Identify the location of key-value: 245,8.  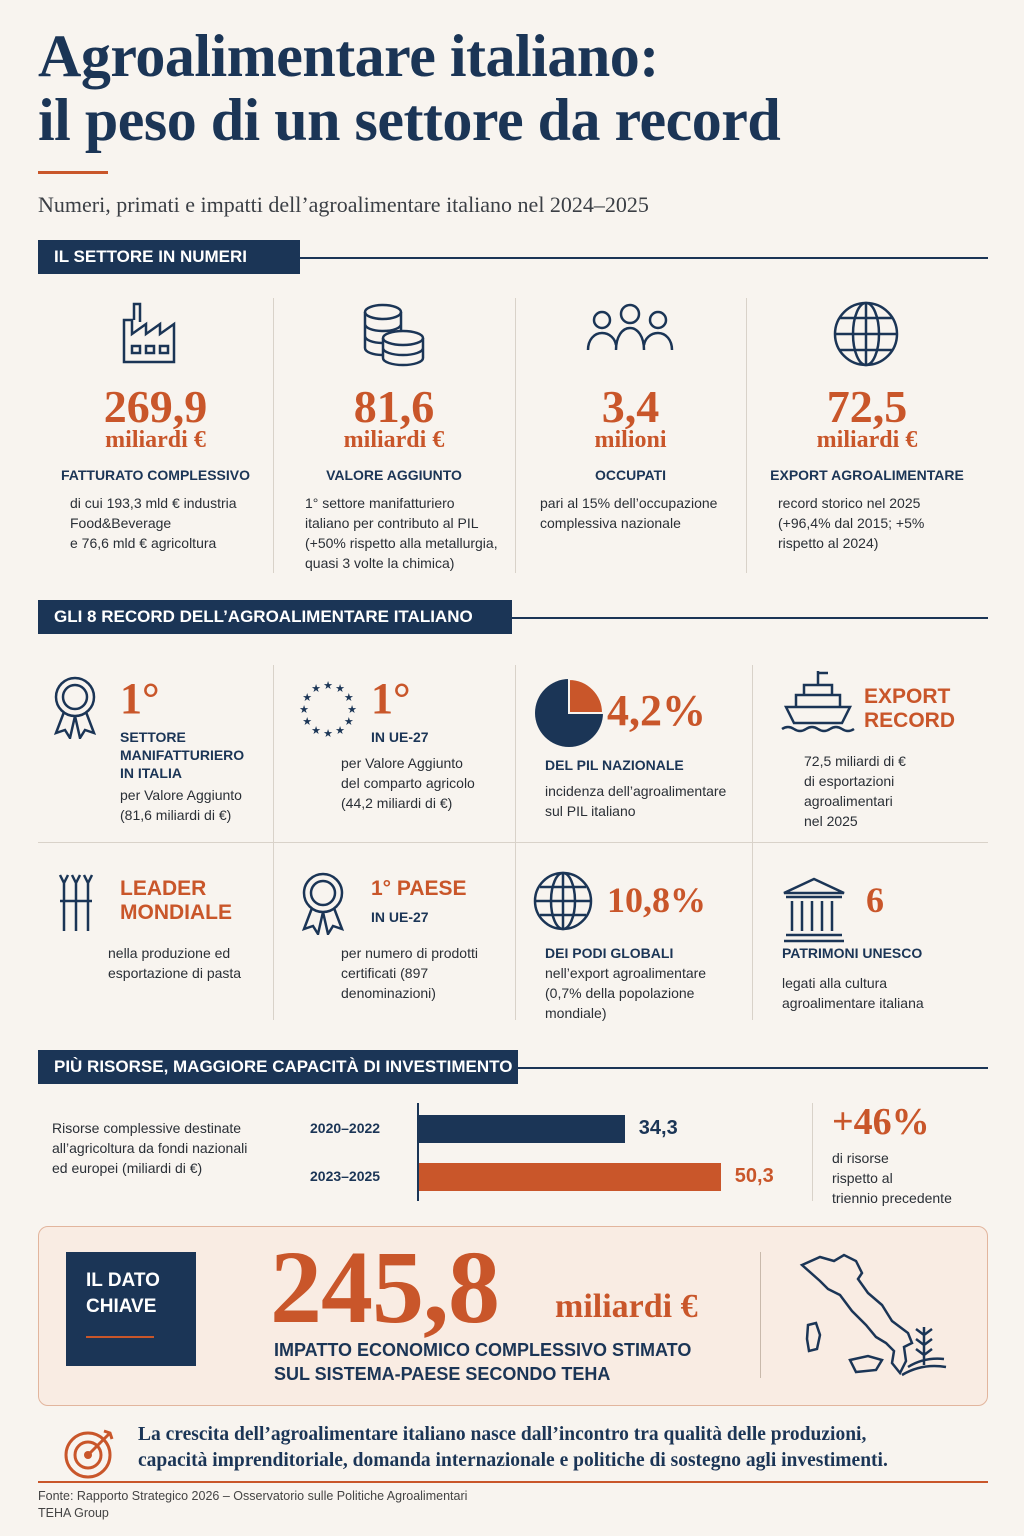
(385, 1287).